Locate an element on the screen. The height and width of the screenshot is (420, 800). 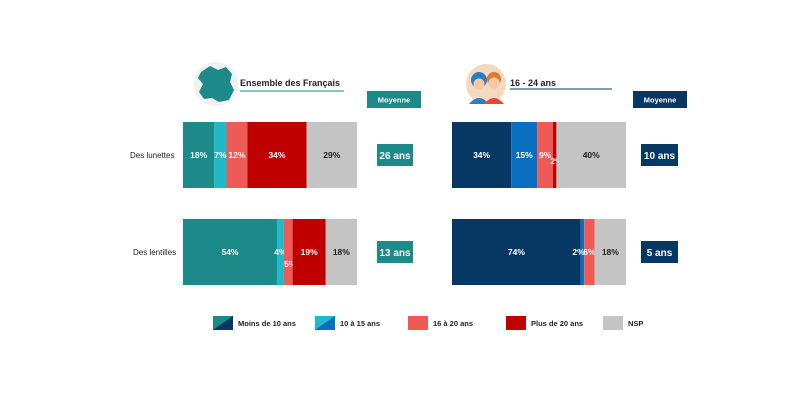
bar-segment-p1-r2-s4 is located at coordinates (309, 252).